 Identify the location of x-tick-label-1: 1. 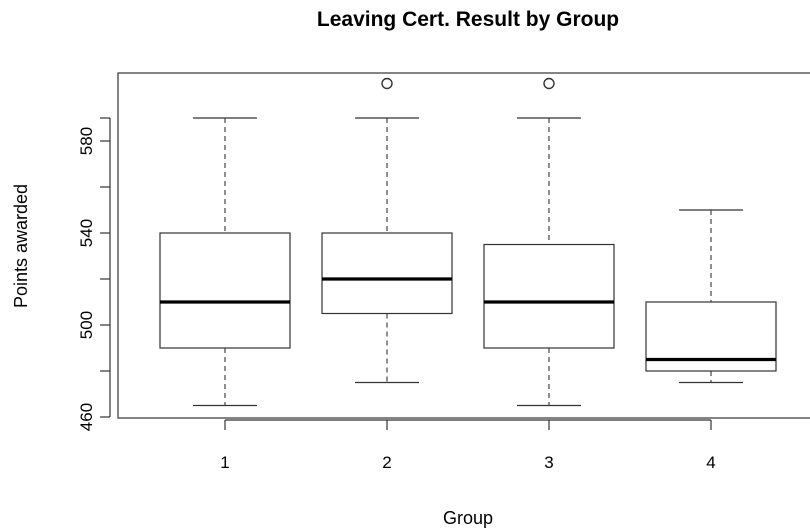
(224, 462).